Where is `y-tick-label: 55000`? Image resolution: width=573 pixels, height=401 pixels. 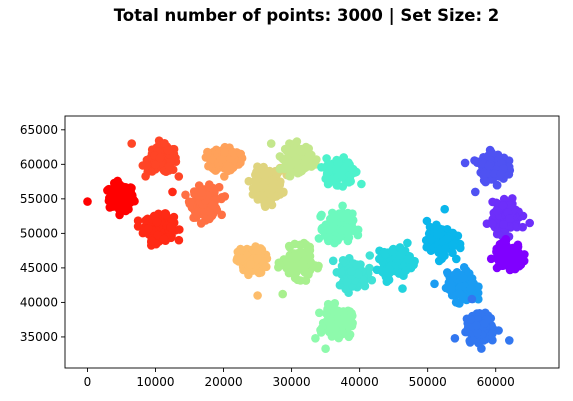 y-tick-label: 55000 is located at coordinates (39, 199).